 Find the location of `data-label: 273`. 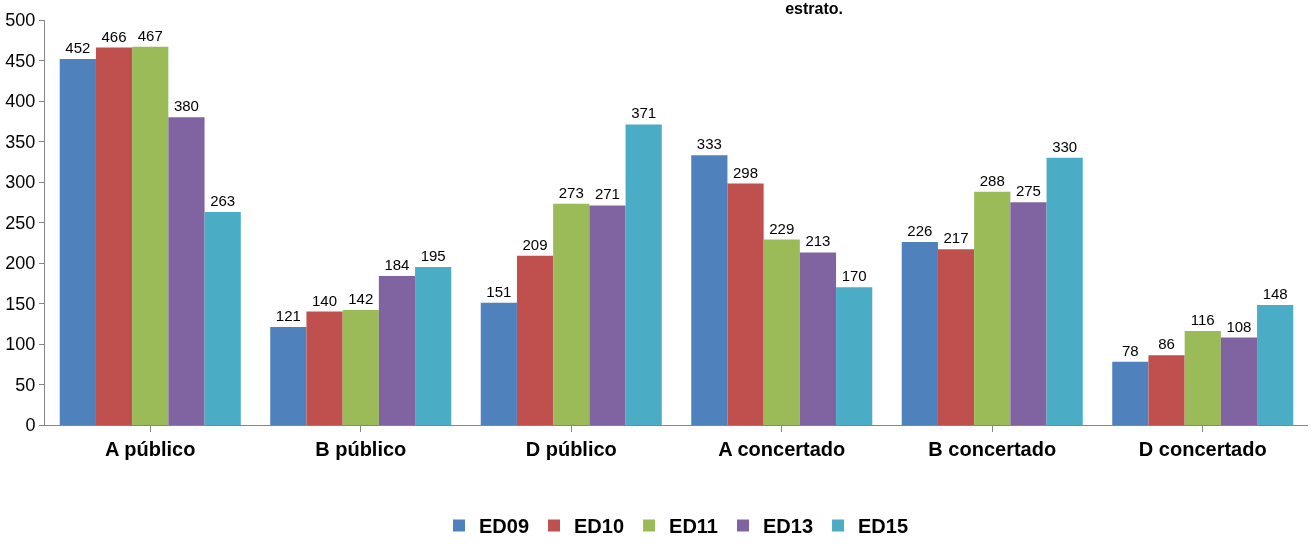

data-label: 273 is located at coordinates (571, 192).